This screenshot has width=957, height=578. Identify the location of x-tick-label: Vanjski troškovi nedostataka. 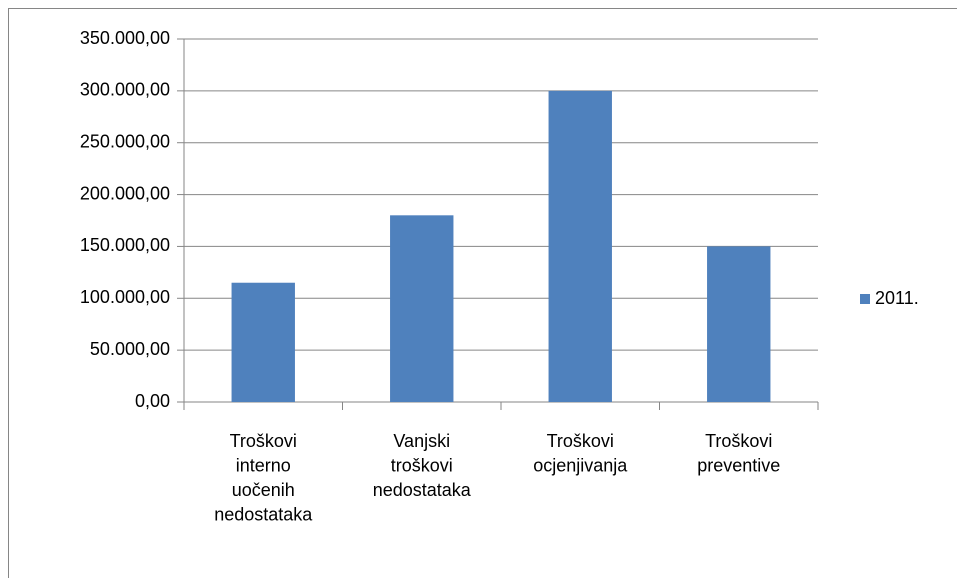
(422, 465).